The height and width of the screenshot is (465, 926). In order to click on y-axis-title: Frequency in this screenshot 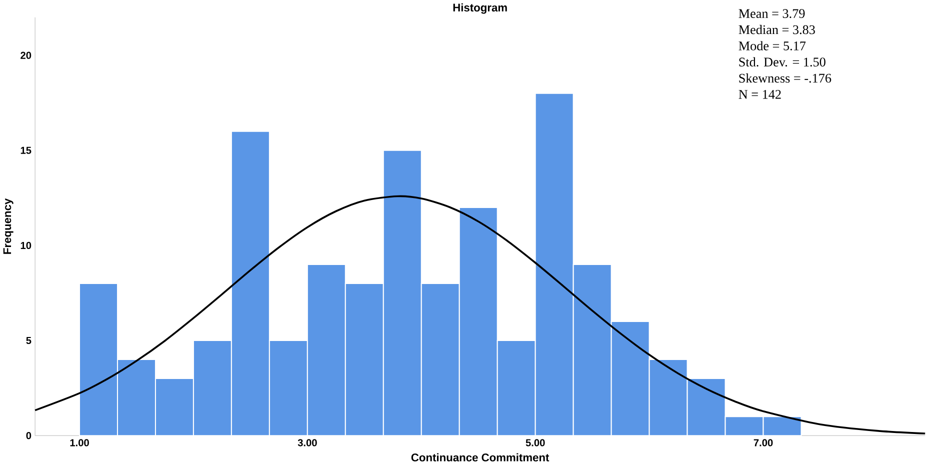, I will do `click(8, 226)`.